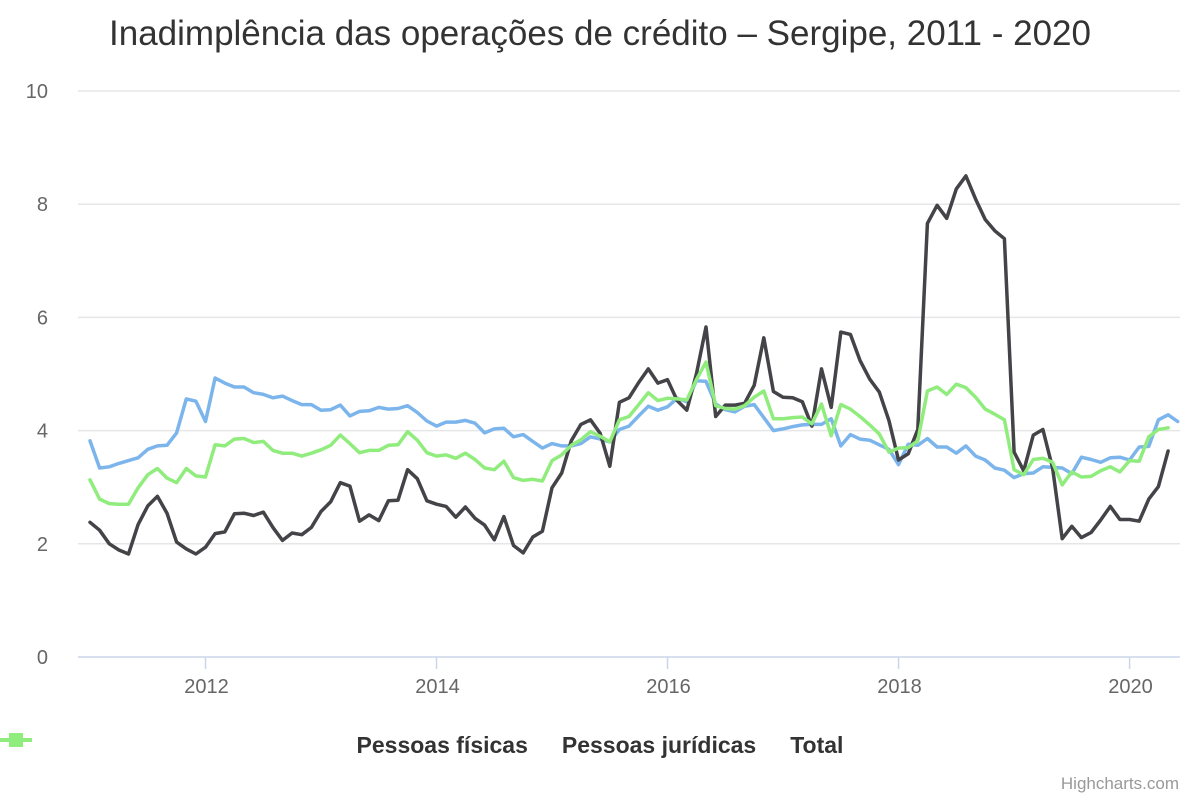  Describe the element at coordinates (206, 687) in the screenshot. I see `x-tick-label: 2012` at that location.